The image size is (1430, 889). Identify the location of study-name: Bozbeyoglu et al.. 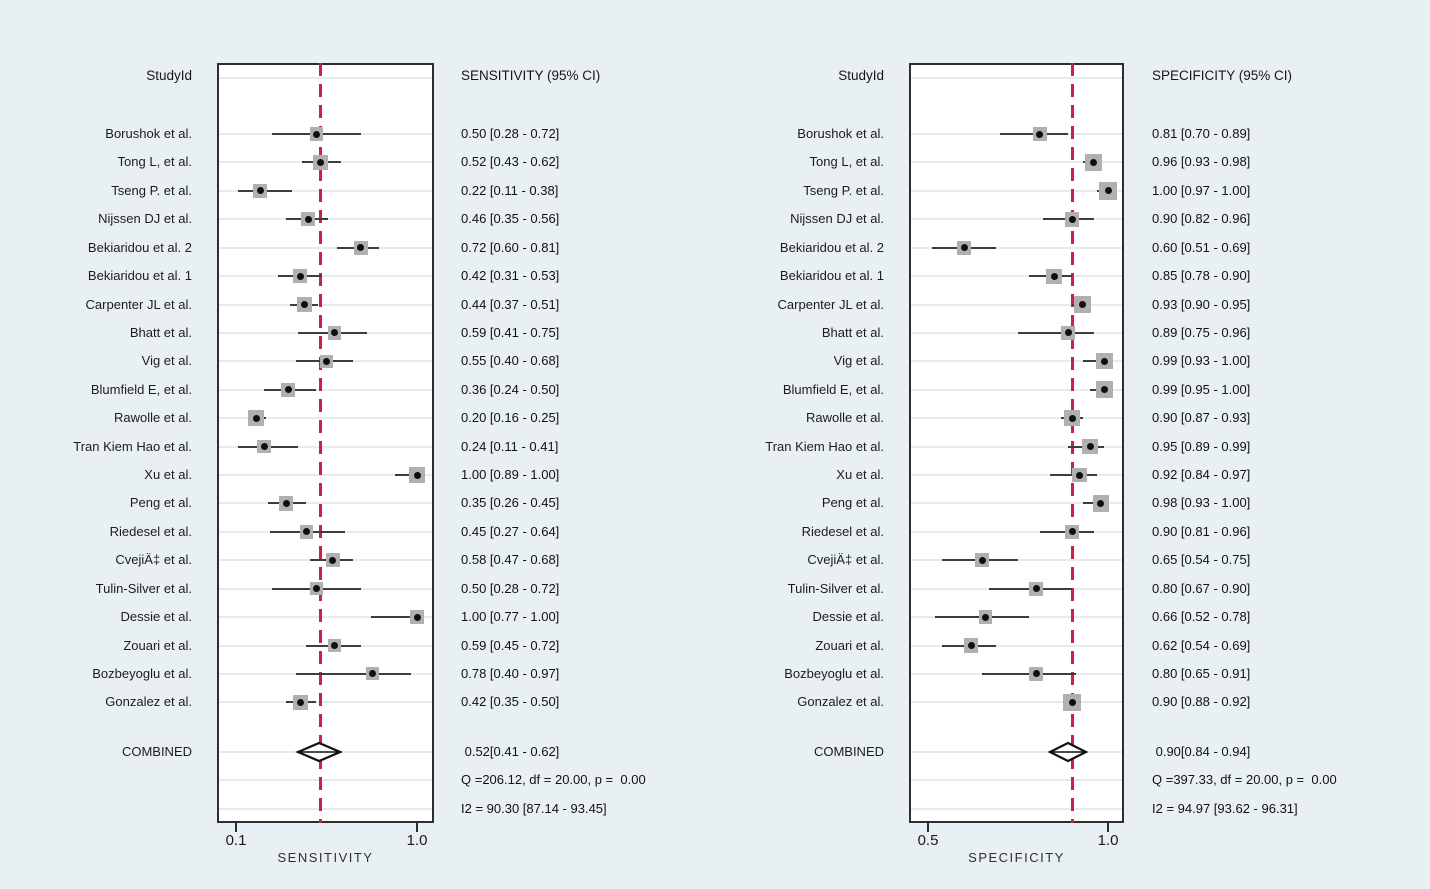
(834, 673).